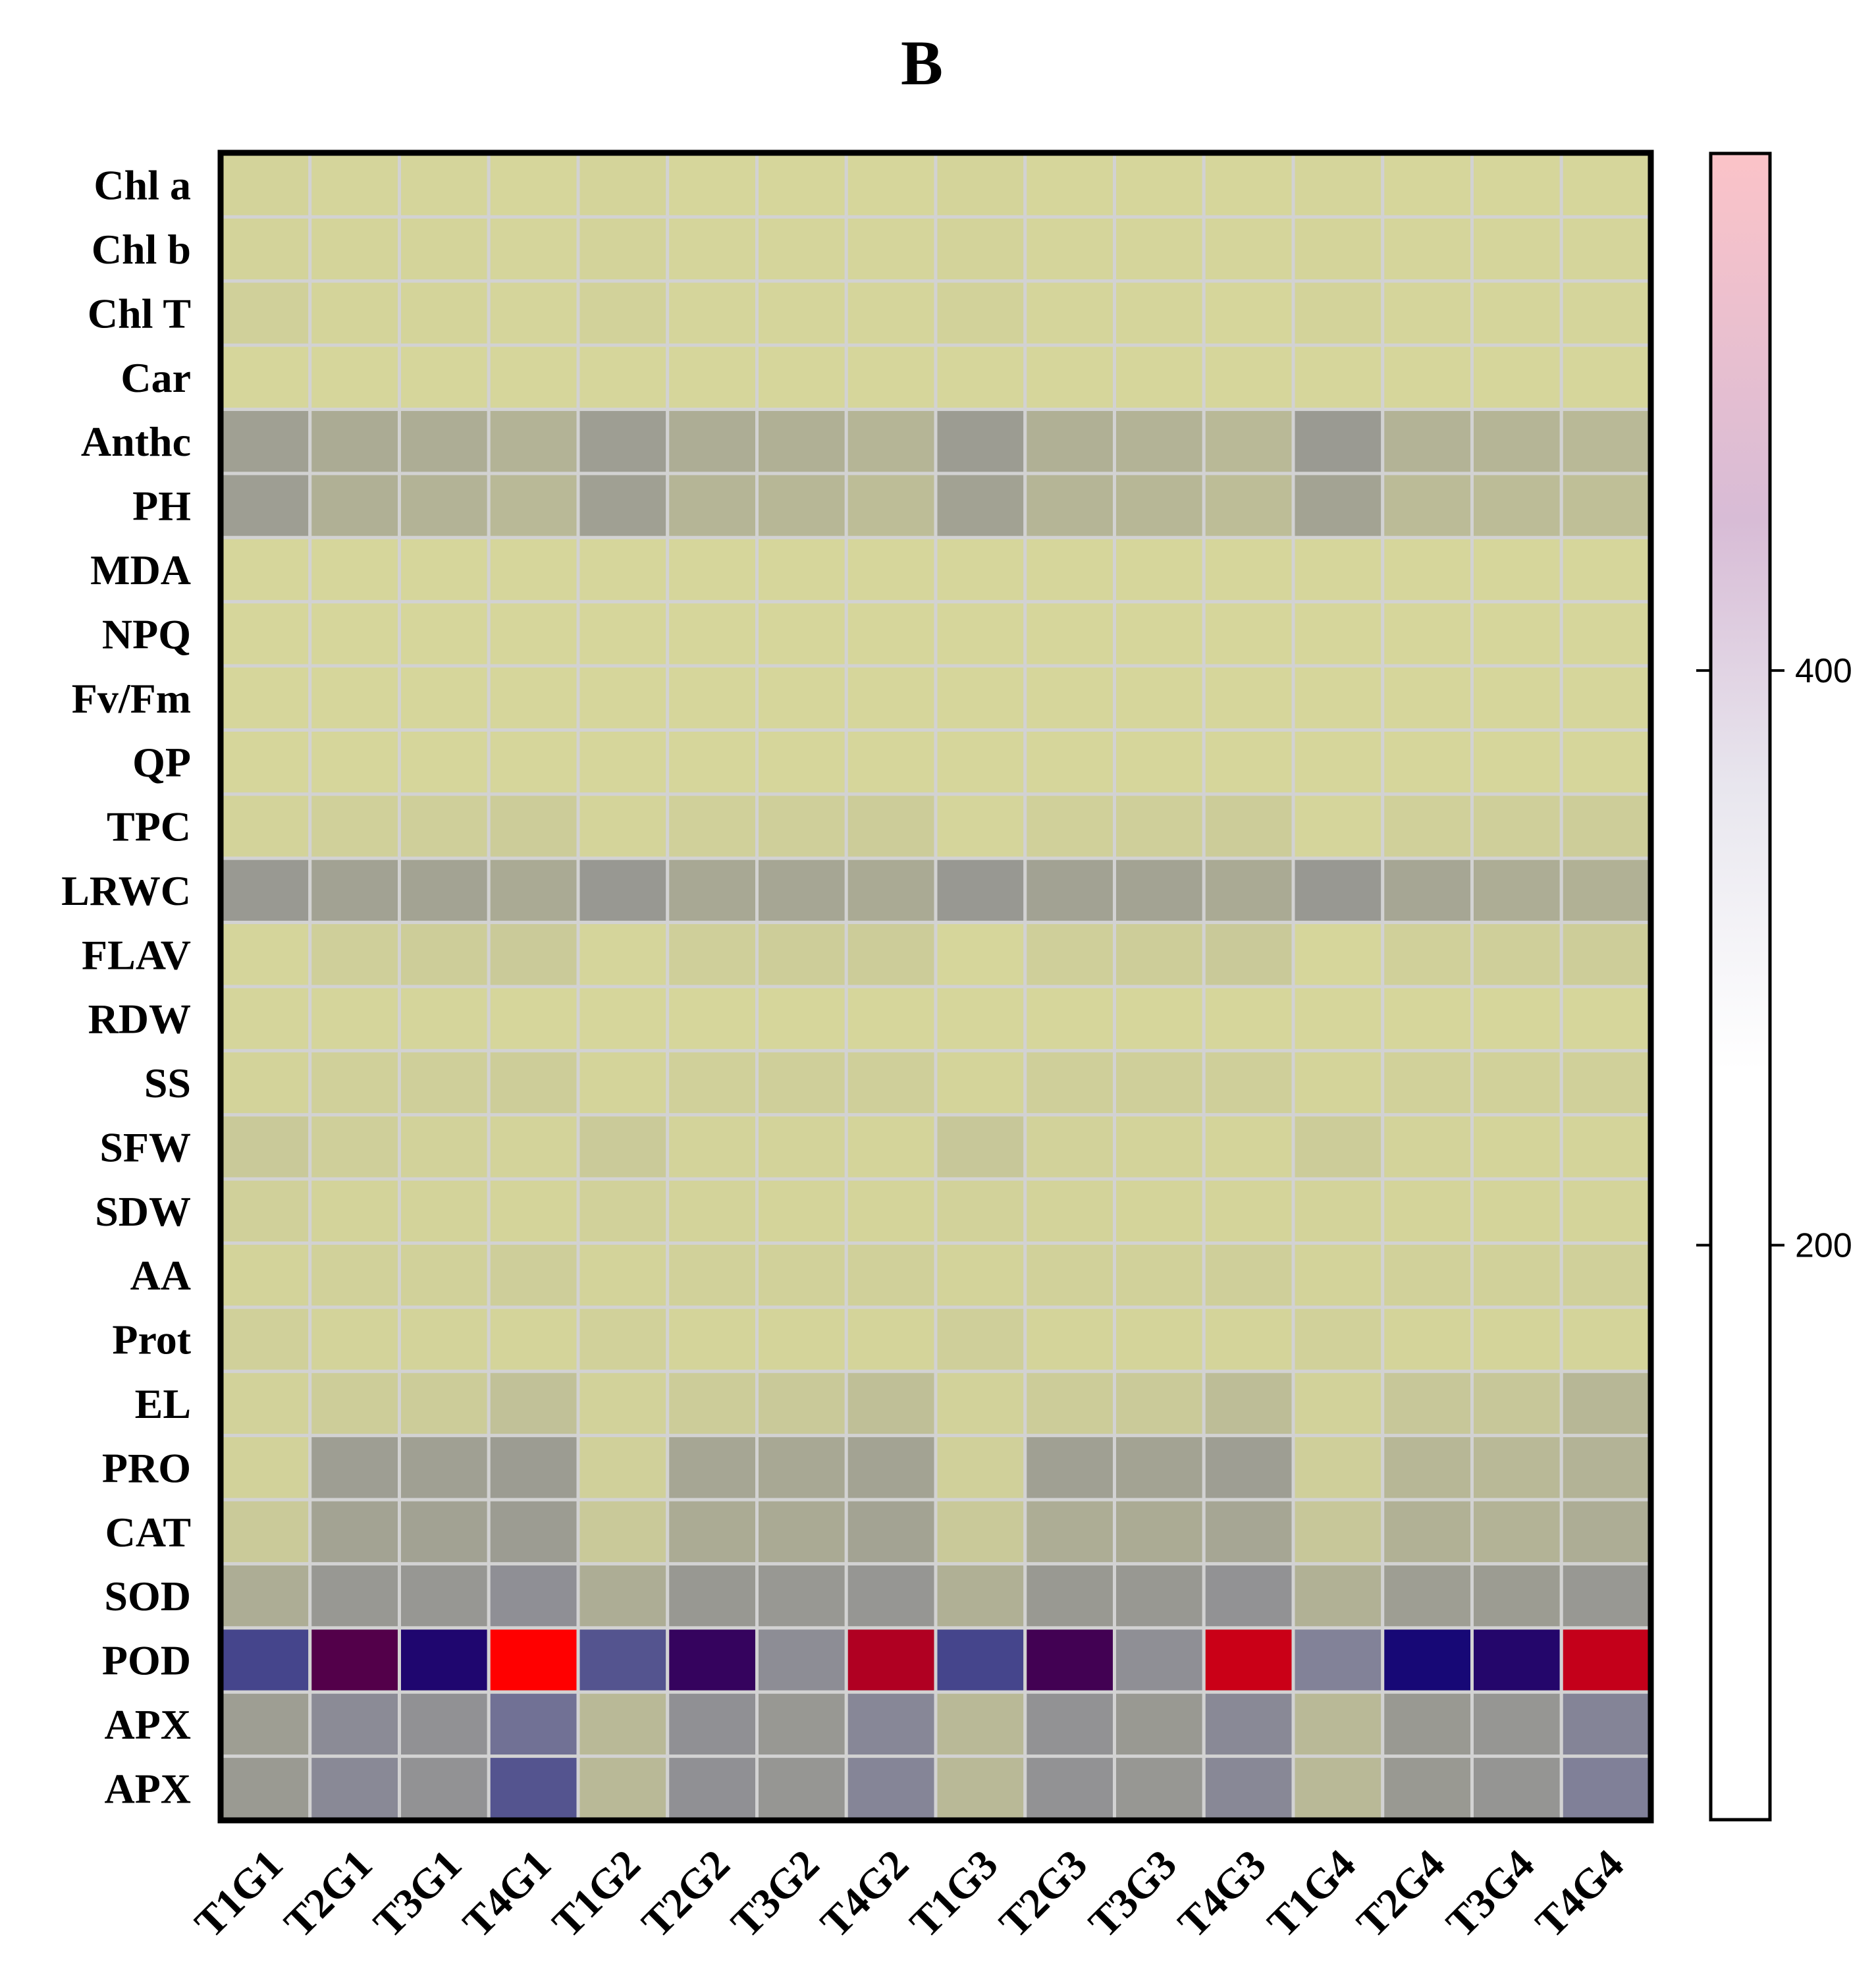 Image resolution: width=1876 pixels, height=1985 pixels. I want to click on column-label: T3G3, so click(1132, 1894).